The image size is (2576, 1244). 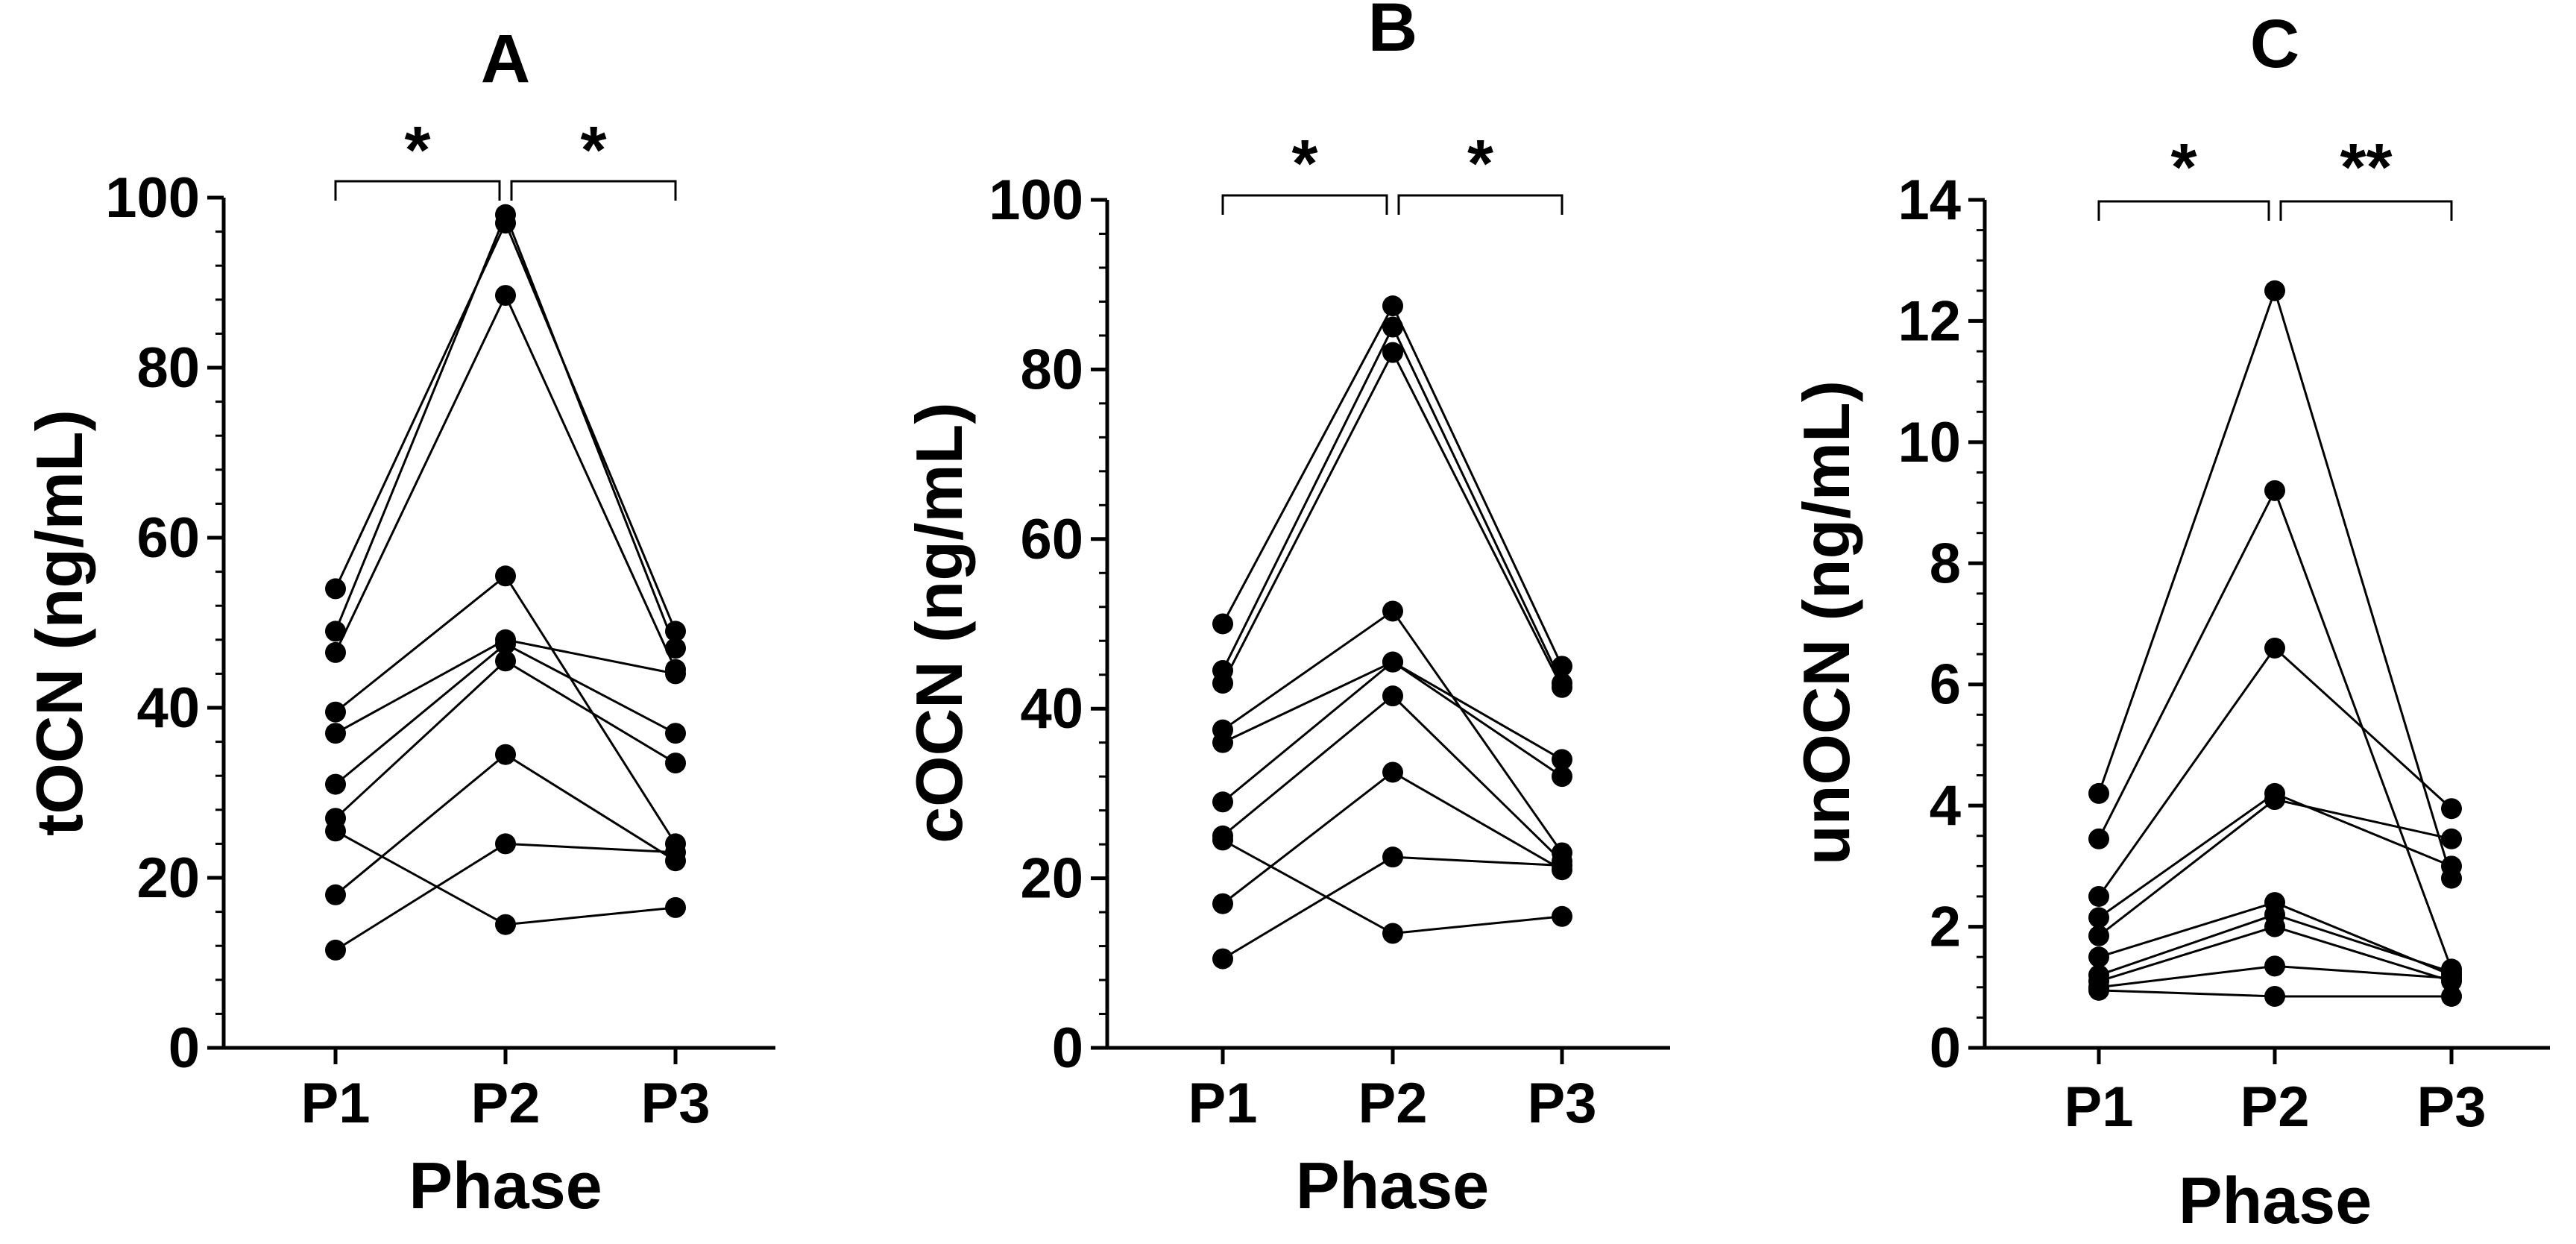 What do you see at coordinates (59, 622) in the screenshot?
I see `y-axis-title: tOCN (ng/mL)` at bounding box center [59, 622].